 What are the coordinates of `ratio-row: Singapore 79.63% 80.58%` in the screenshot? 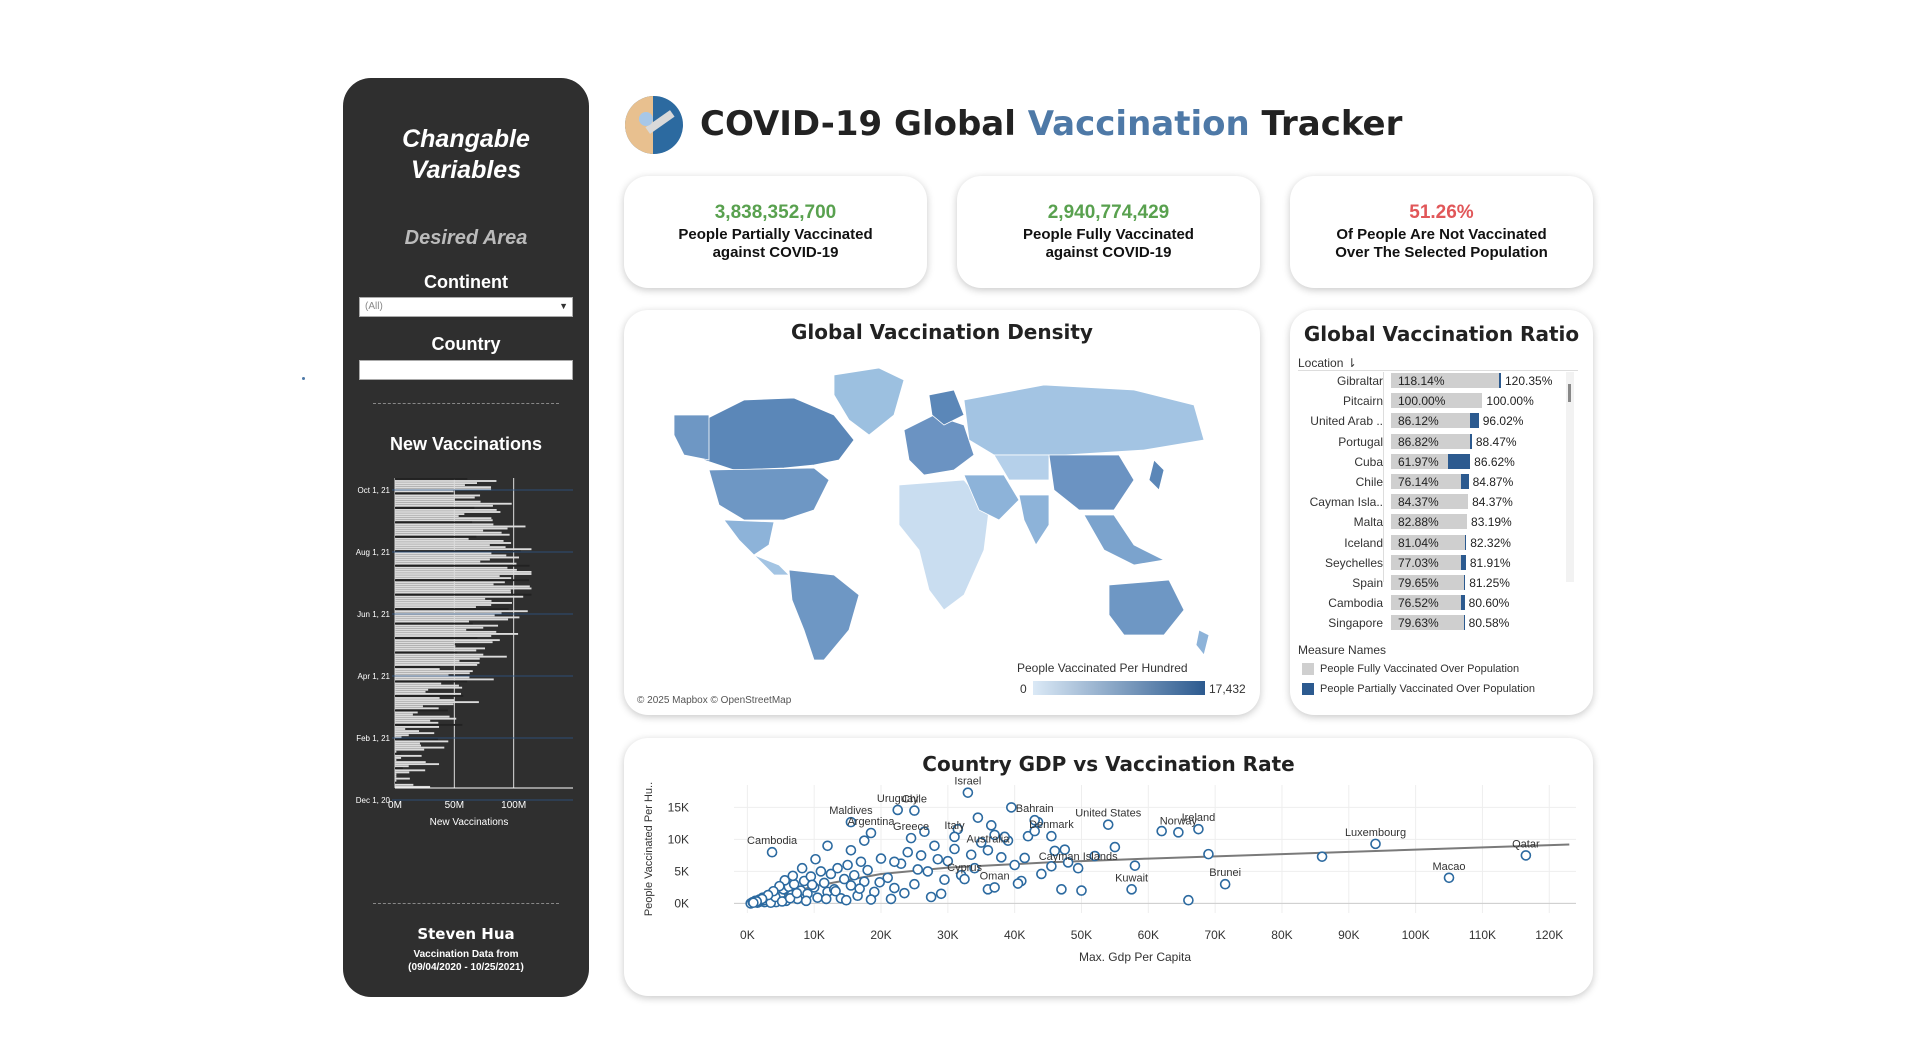 It's located at (1438, 623).